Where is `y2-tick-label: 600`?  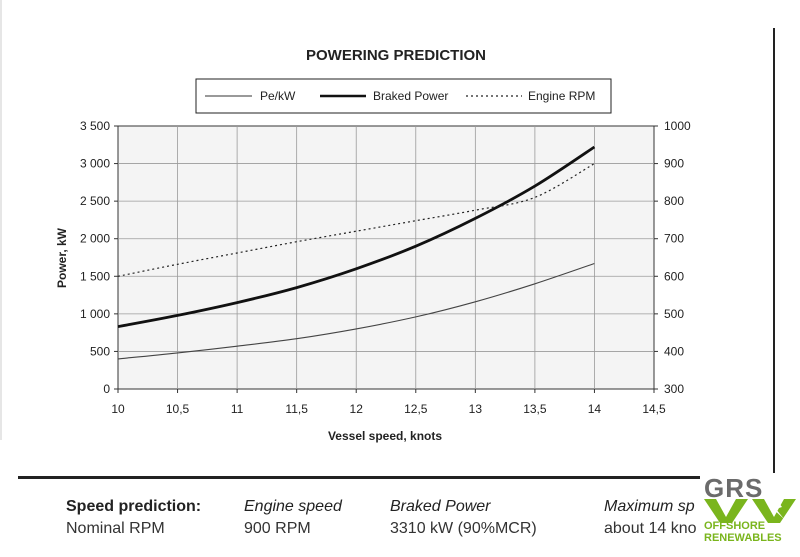 y2-tick-label: 600 is located at coordinates (674, 276).